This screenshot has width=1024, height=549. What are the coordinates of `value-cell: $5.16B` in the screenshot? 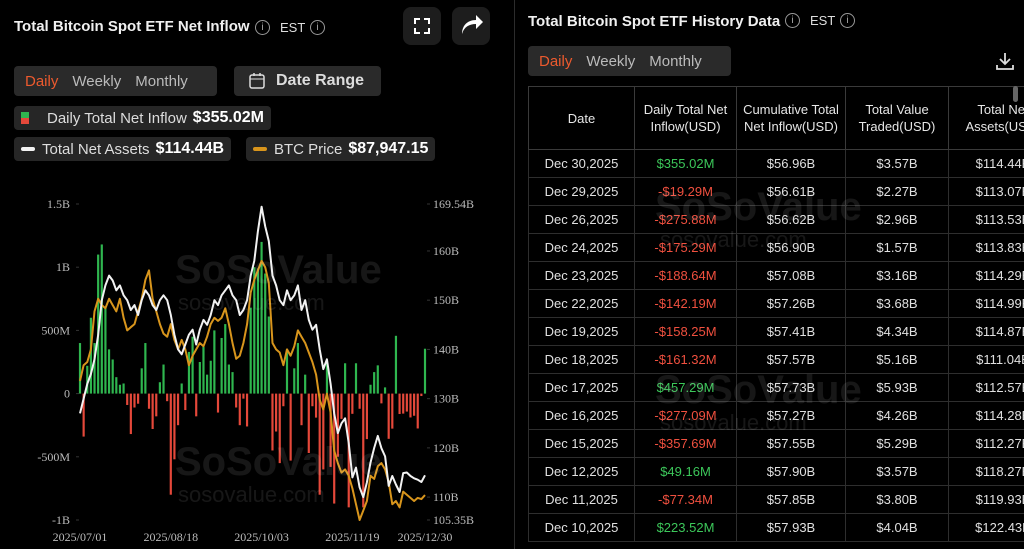 It's located at (897, 359).